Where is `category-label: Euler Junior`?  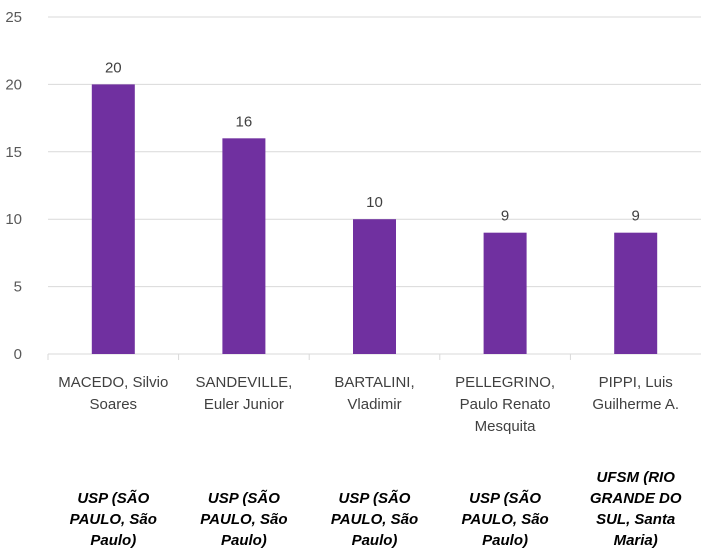 category-label: Euler Junior is located at coordinates (244, 404).